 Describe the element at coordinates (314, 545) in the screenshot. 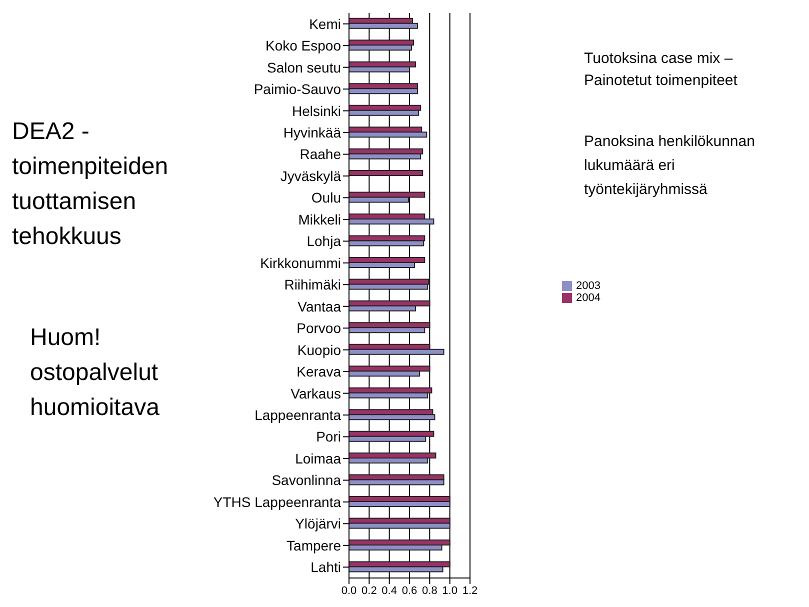

I see `y-tick-label: Tampere` at that location.